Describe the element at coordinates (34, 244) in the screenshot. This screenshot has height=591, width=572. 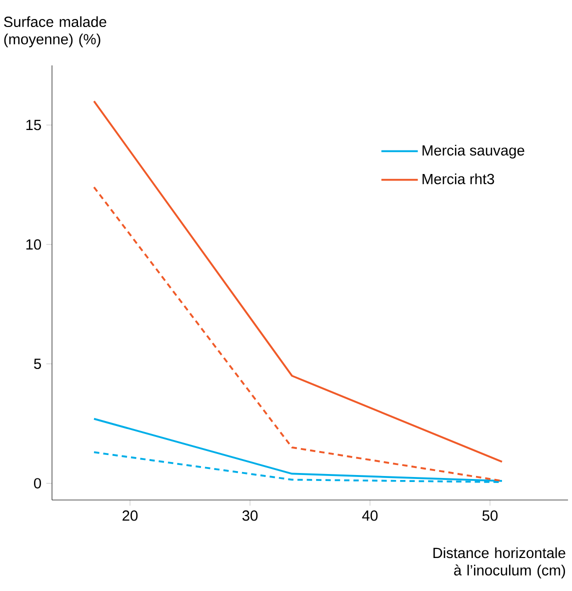
I see `y-tick-label: 10` at that location.